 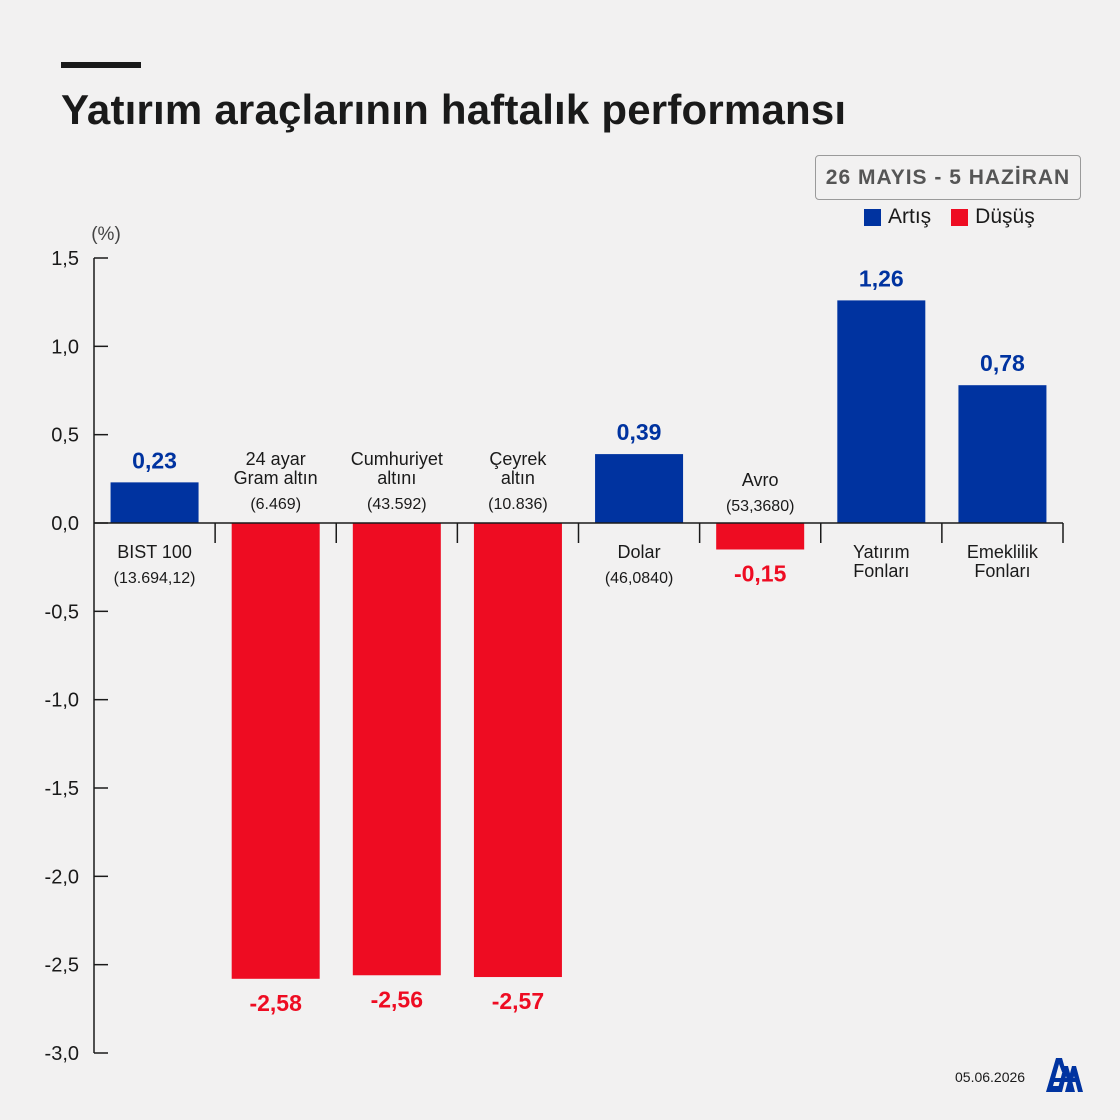 I want to click on title-rule, so click(x=101, y=65).